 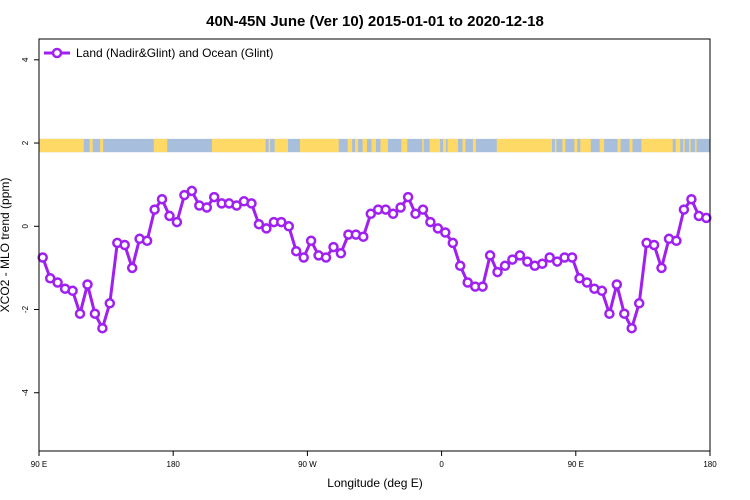 What do you see at coordinates (374, 460) in the screenshot?
I see `x-axis: 90 E 180 90 W 0 90 E 180` at bounding box center [374, 460].